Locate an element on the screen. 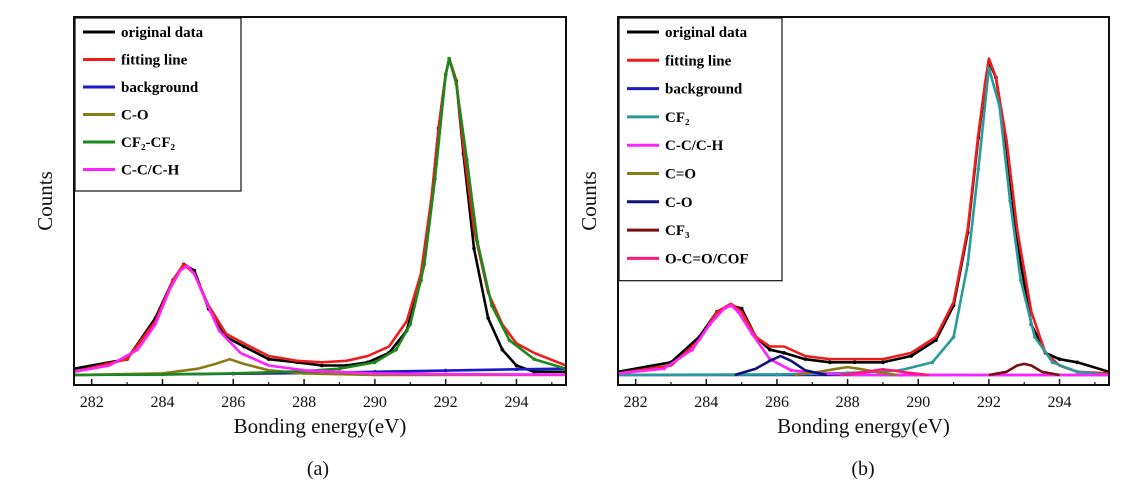 This screenshot has width=1127, height=502. legend-label: O-C=O/COF is located at coordinates (707, 259).